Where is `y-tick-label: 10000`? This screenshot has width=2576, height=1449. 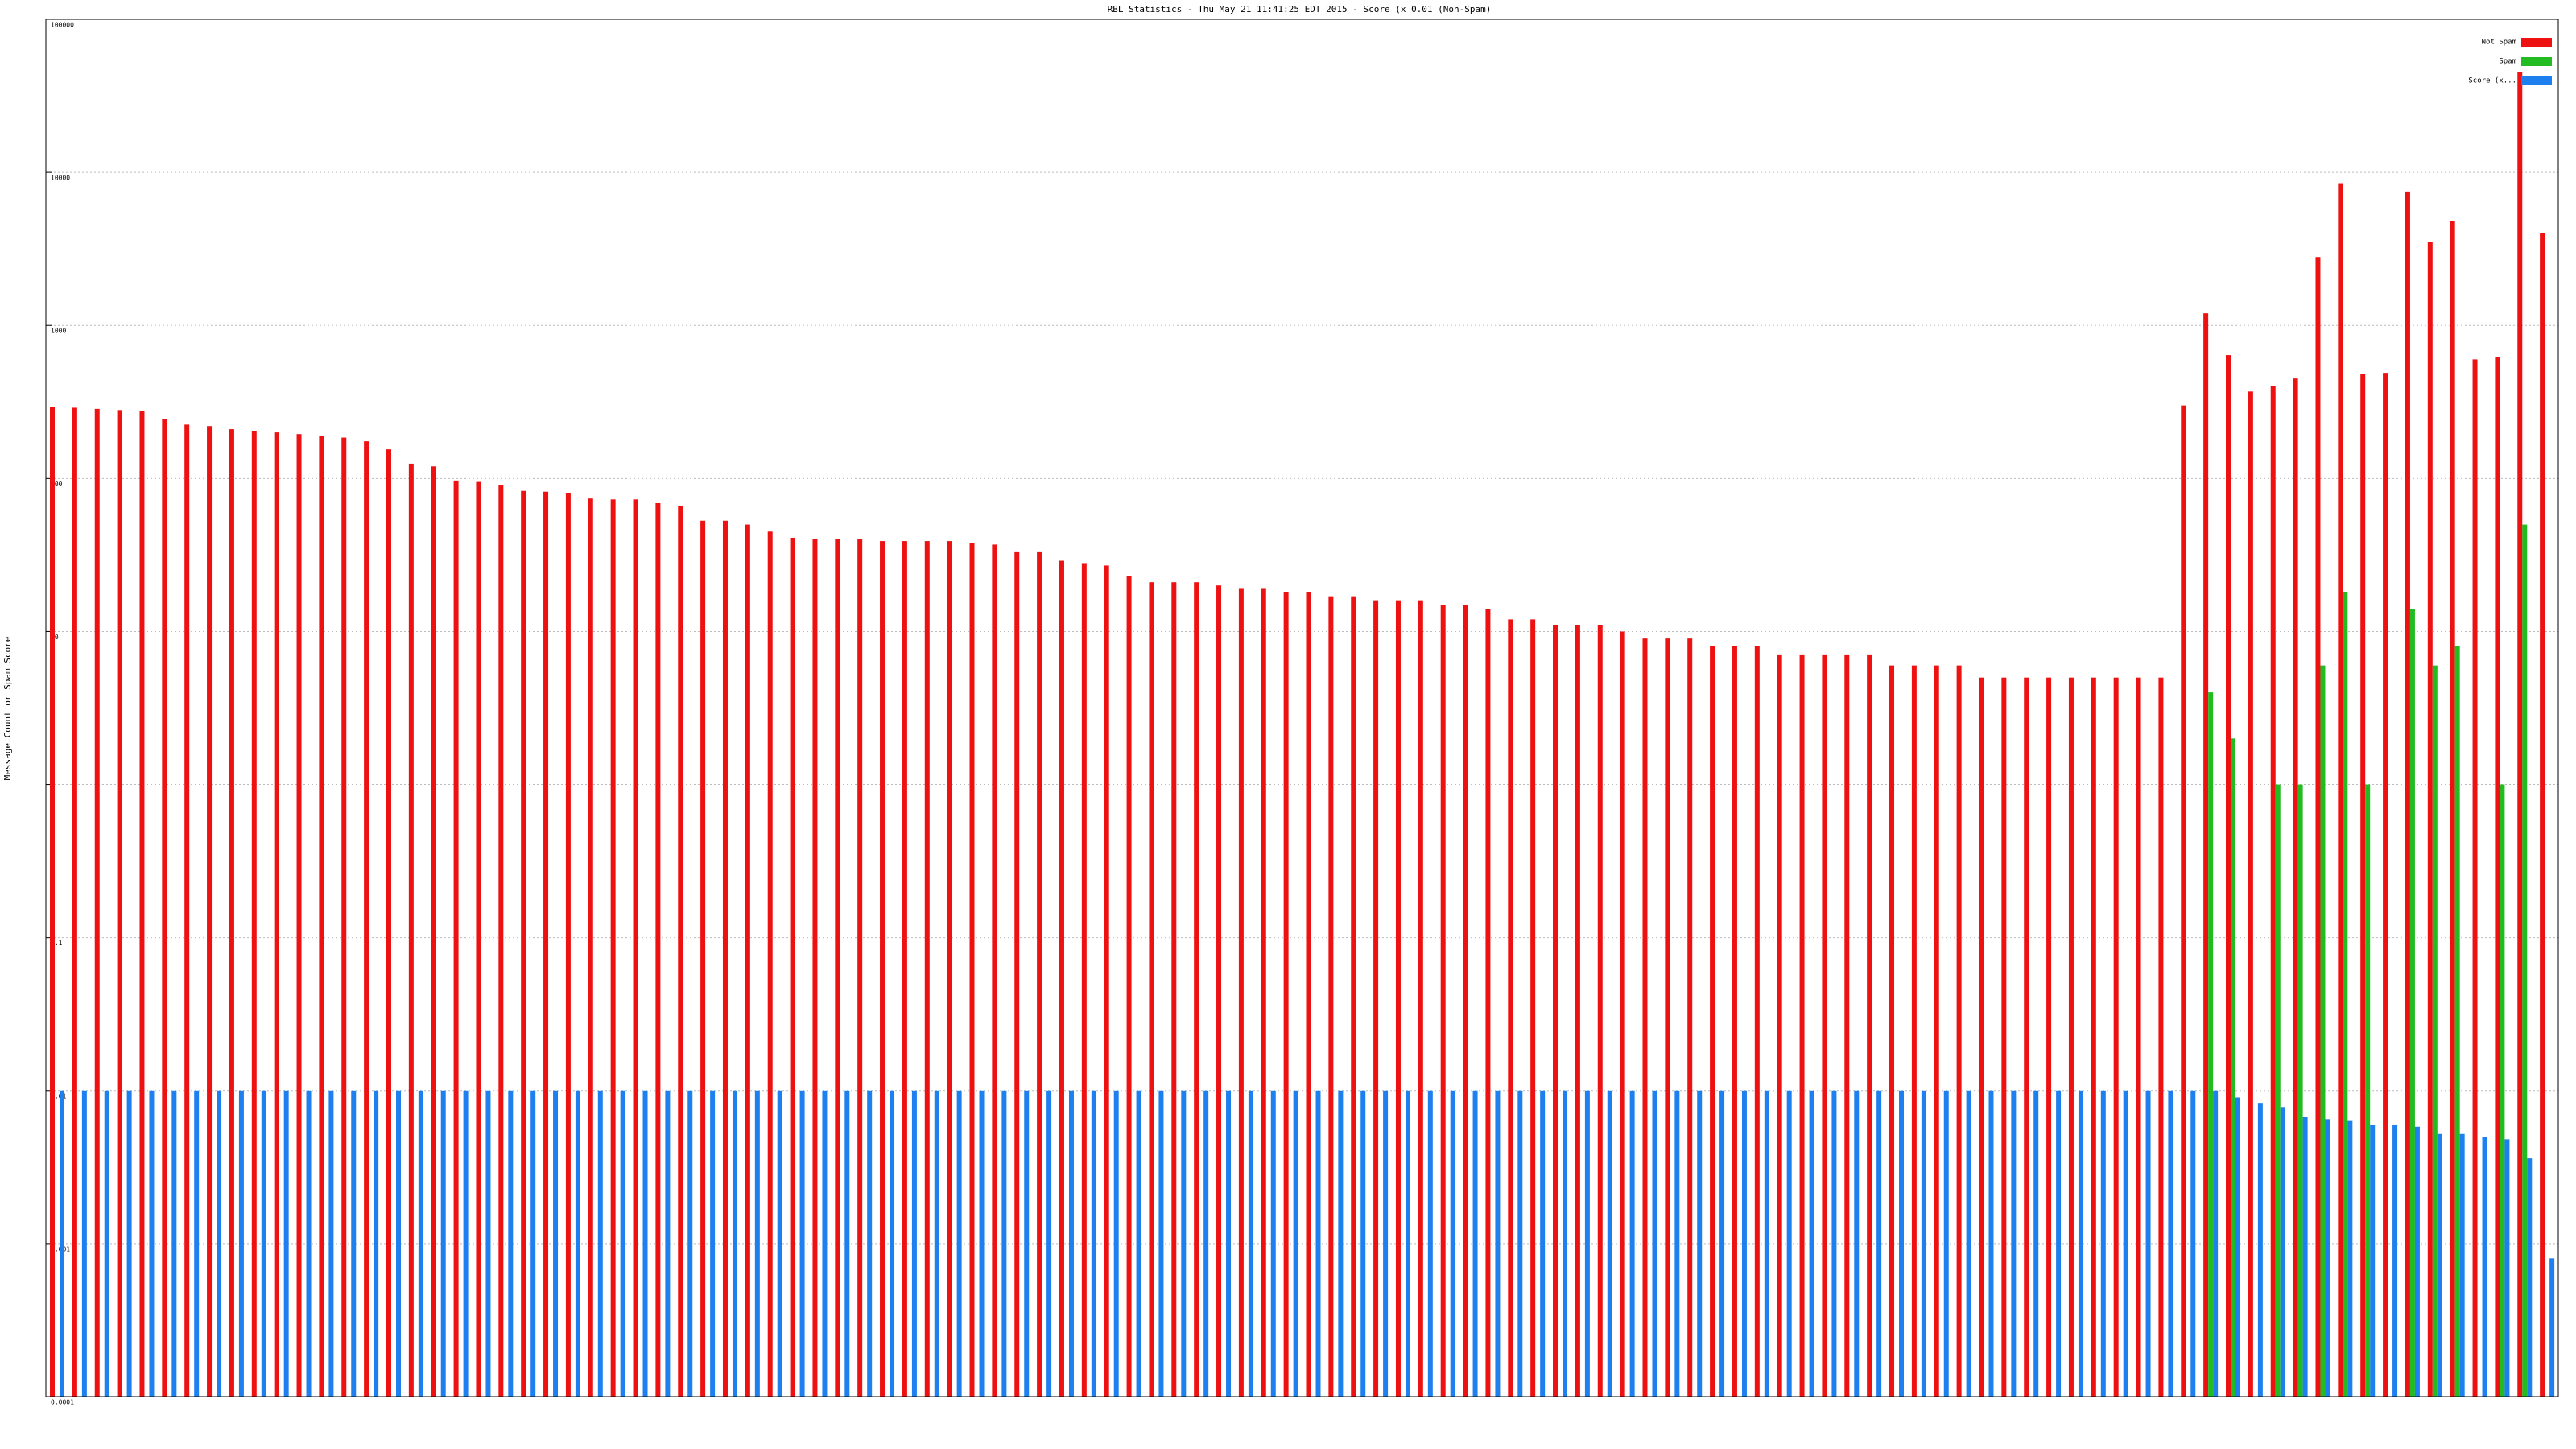 y-tick-label: 10000 is located at coordinates (60, 178).